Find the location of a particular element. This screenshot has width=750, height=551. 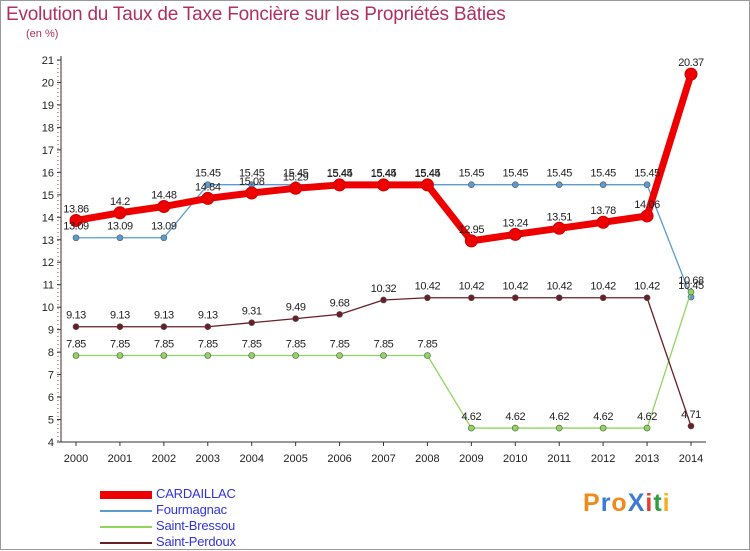

data-label-saint-perdoux: 9.49 is located at coordinates (296, 308).